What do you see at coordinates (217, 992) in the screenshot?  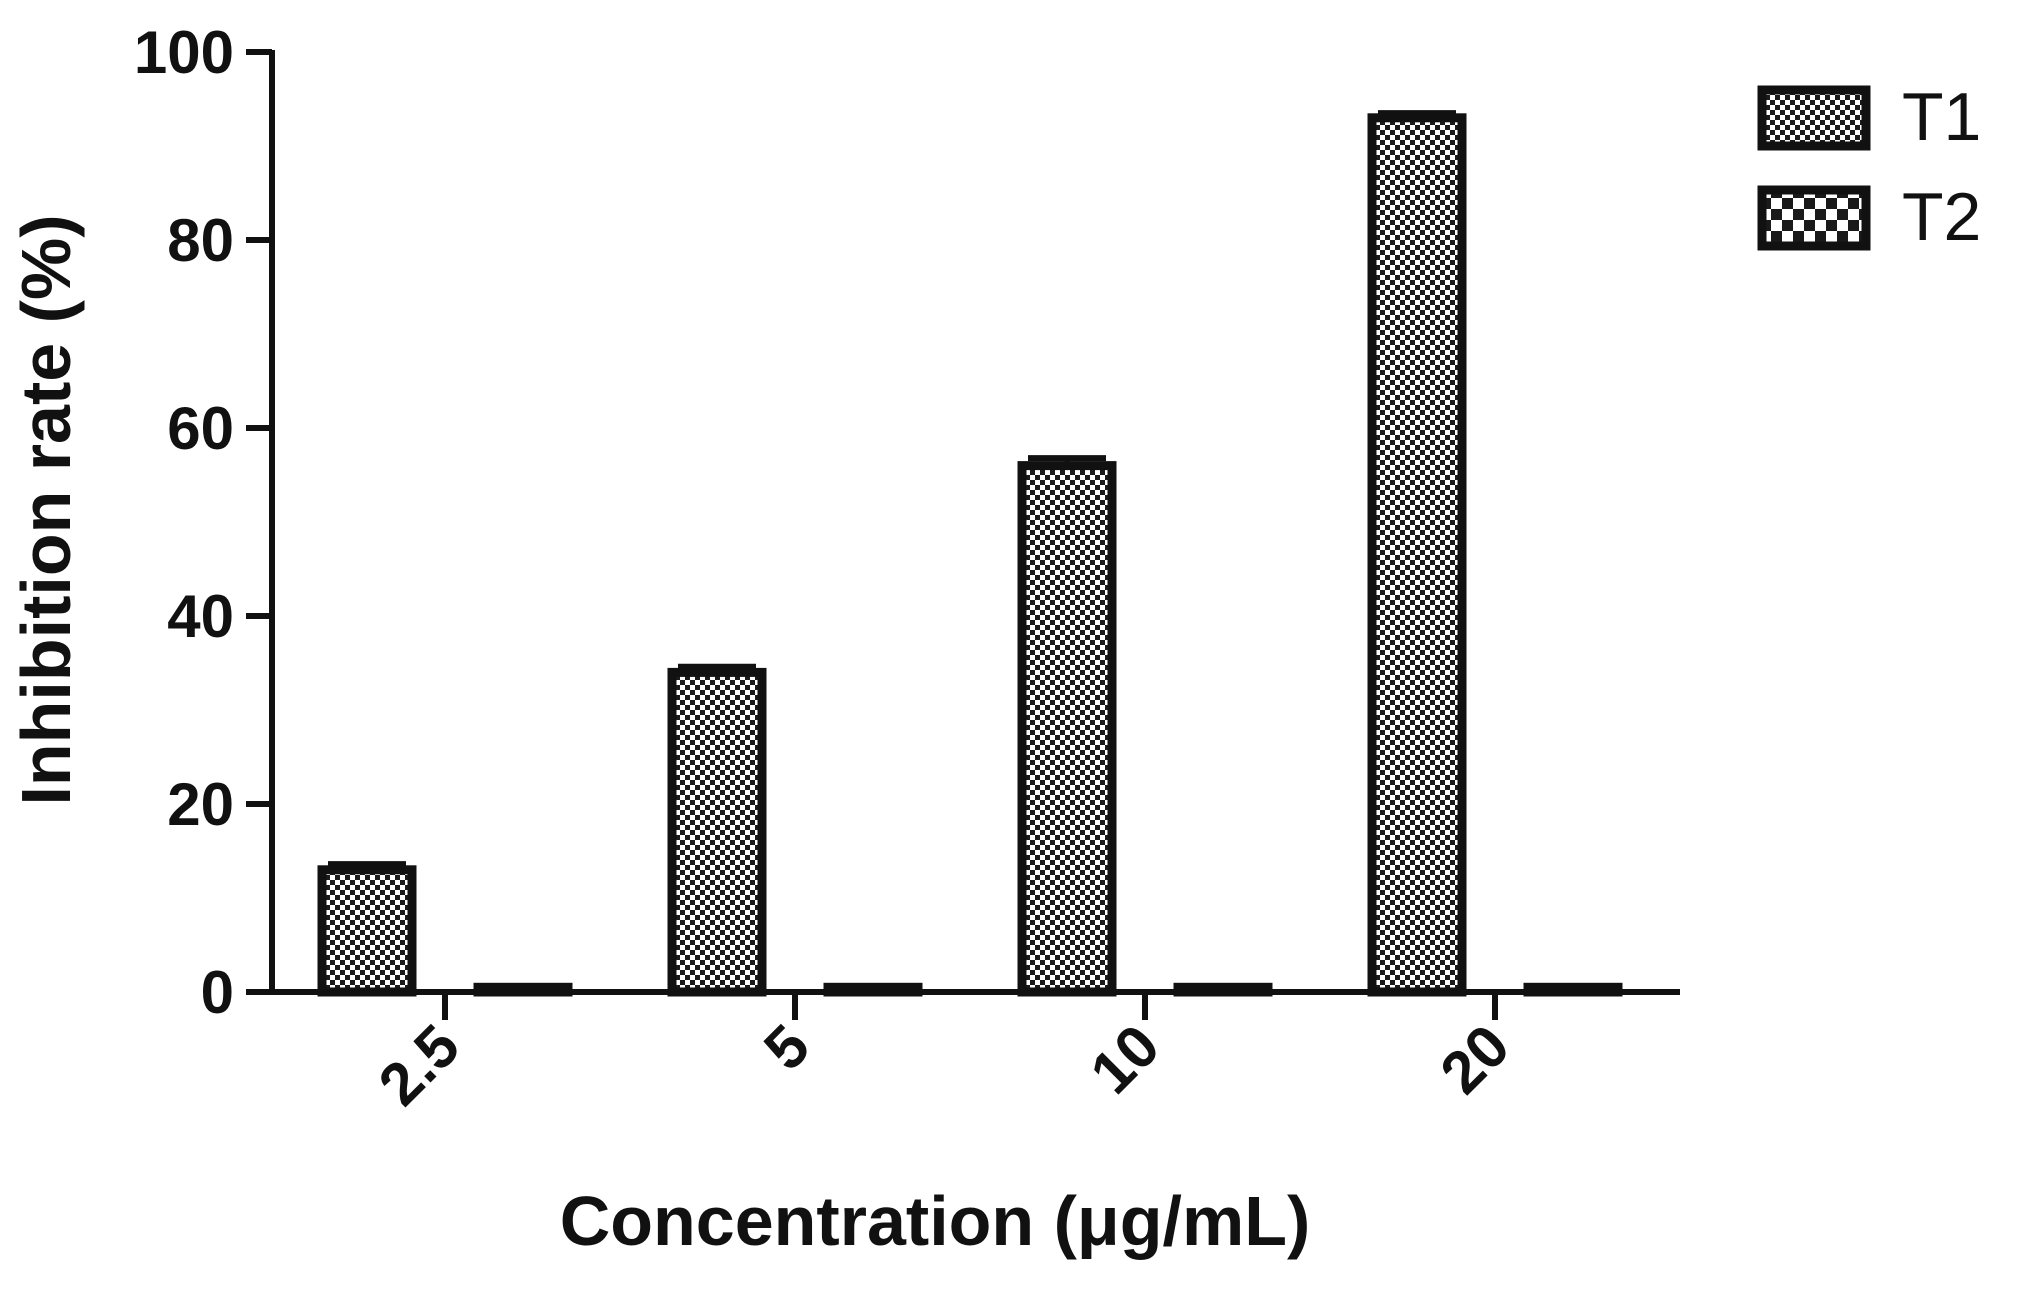 I see `y-tick-label: 0` at bounding box center [217, 992].